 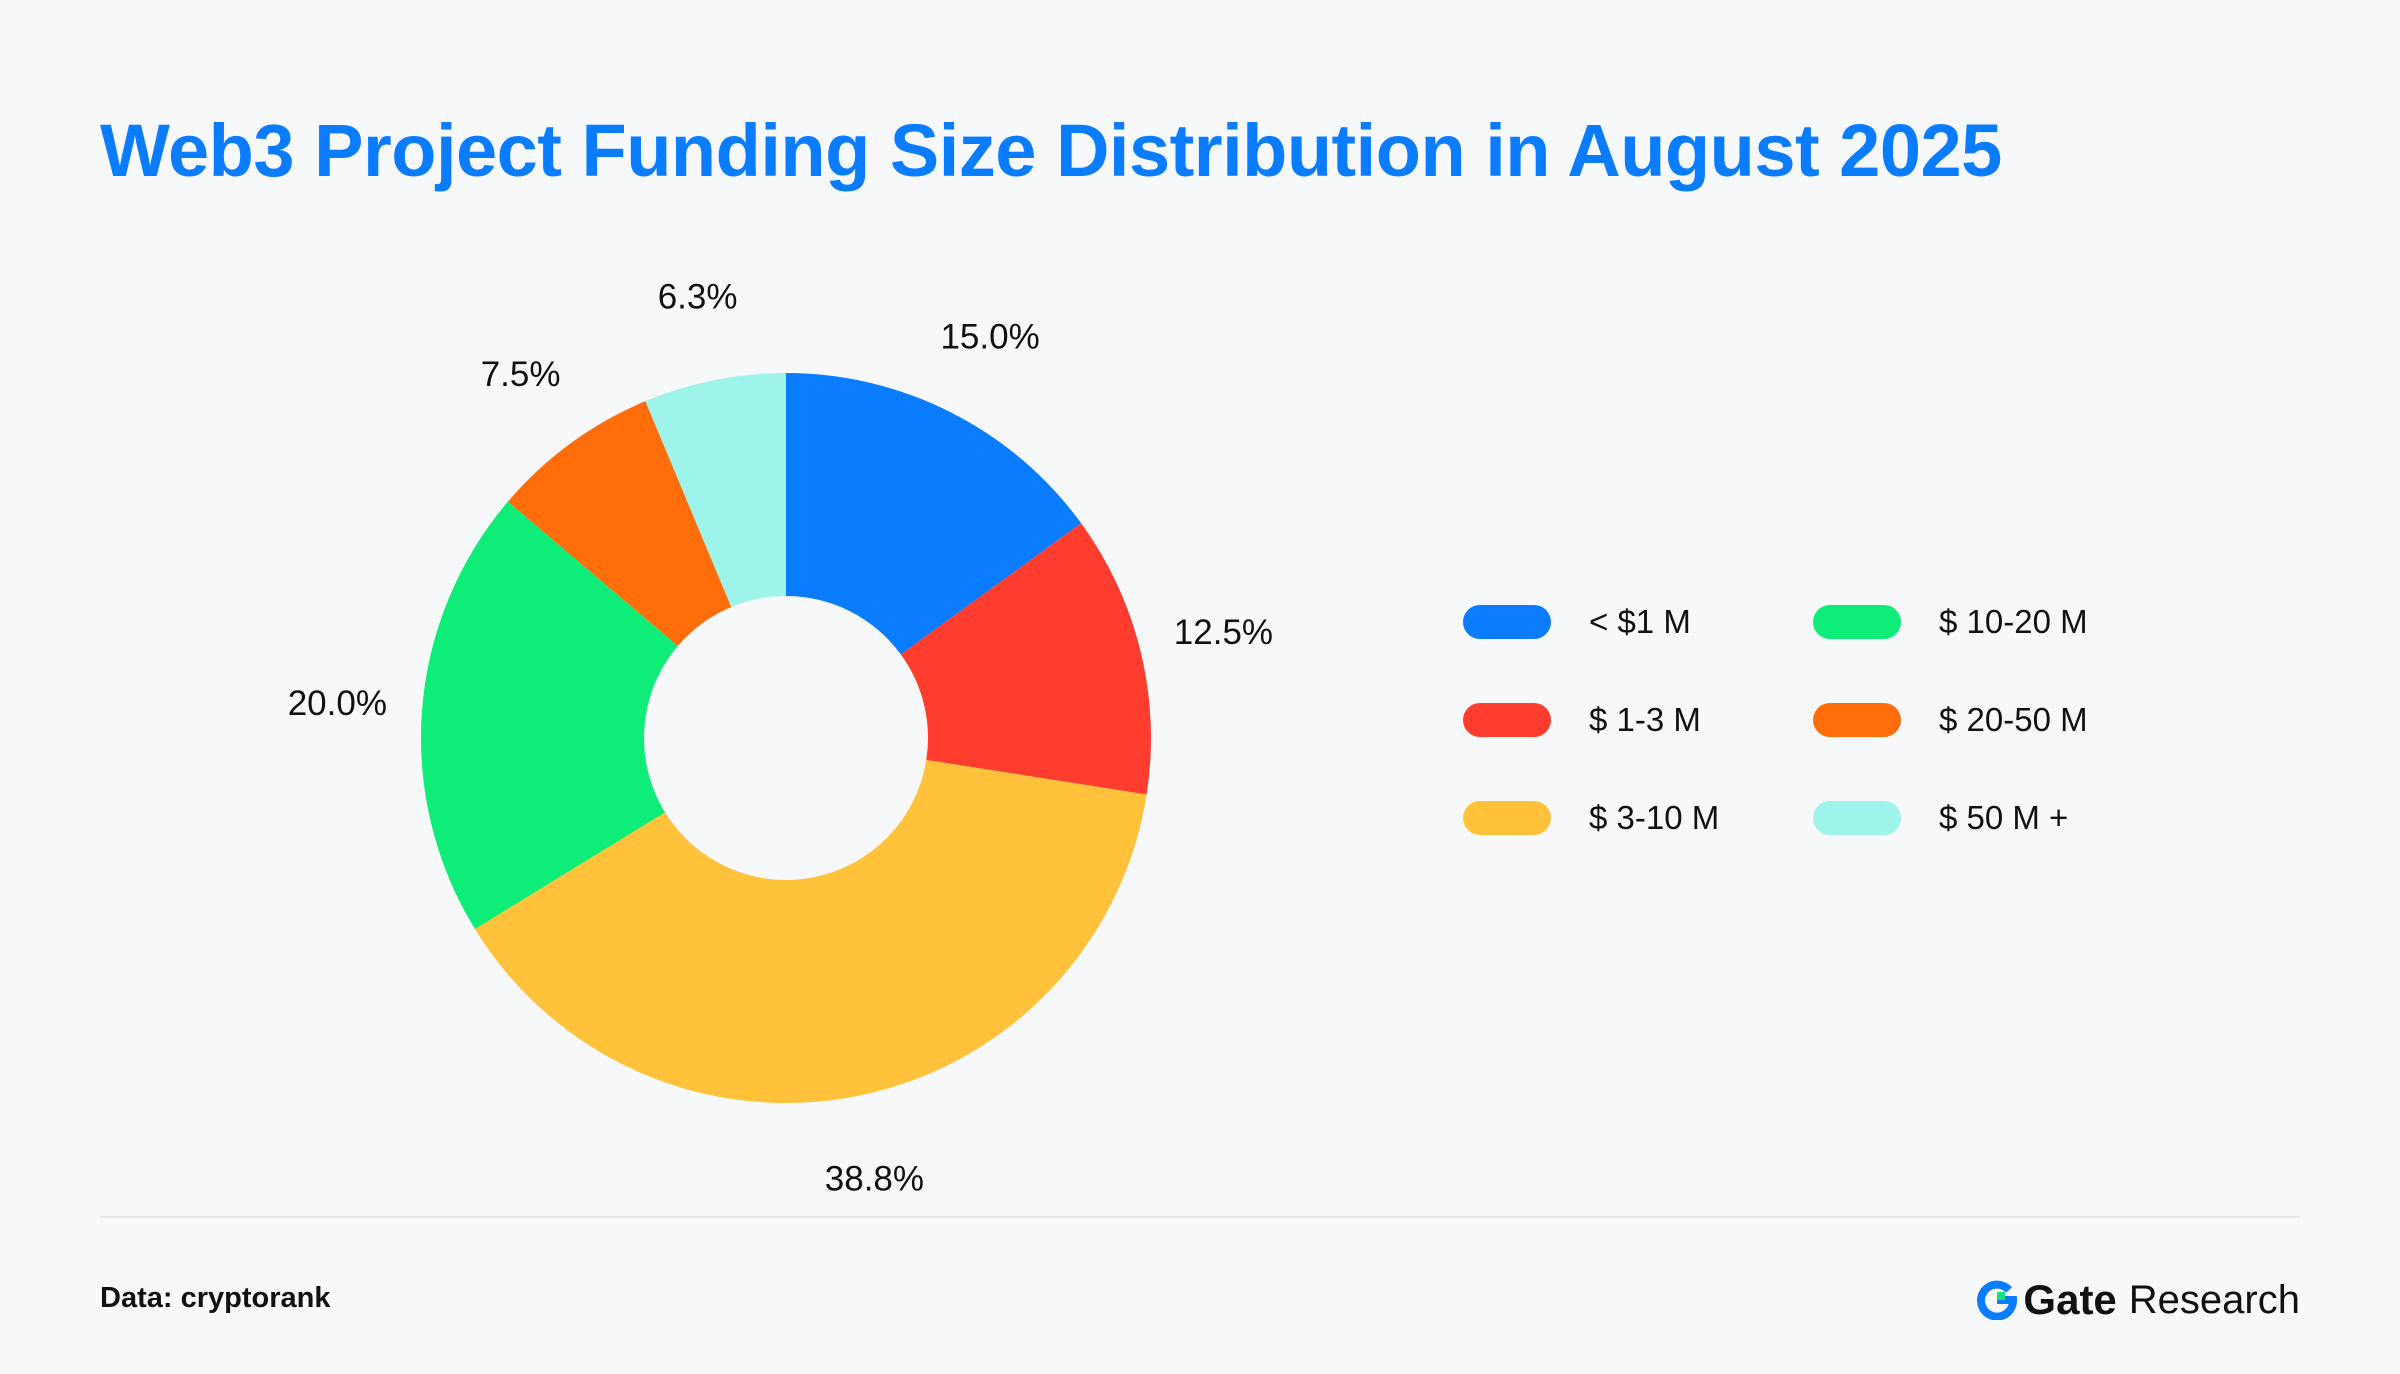 I want to click on legend-item-20-50m: $ 20-50 M, so click(x=1973, y=720).